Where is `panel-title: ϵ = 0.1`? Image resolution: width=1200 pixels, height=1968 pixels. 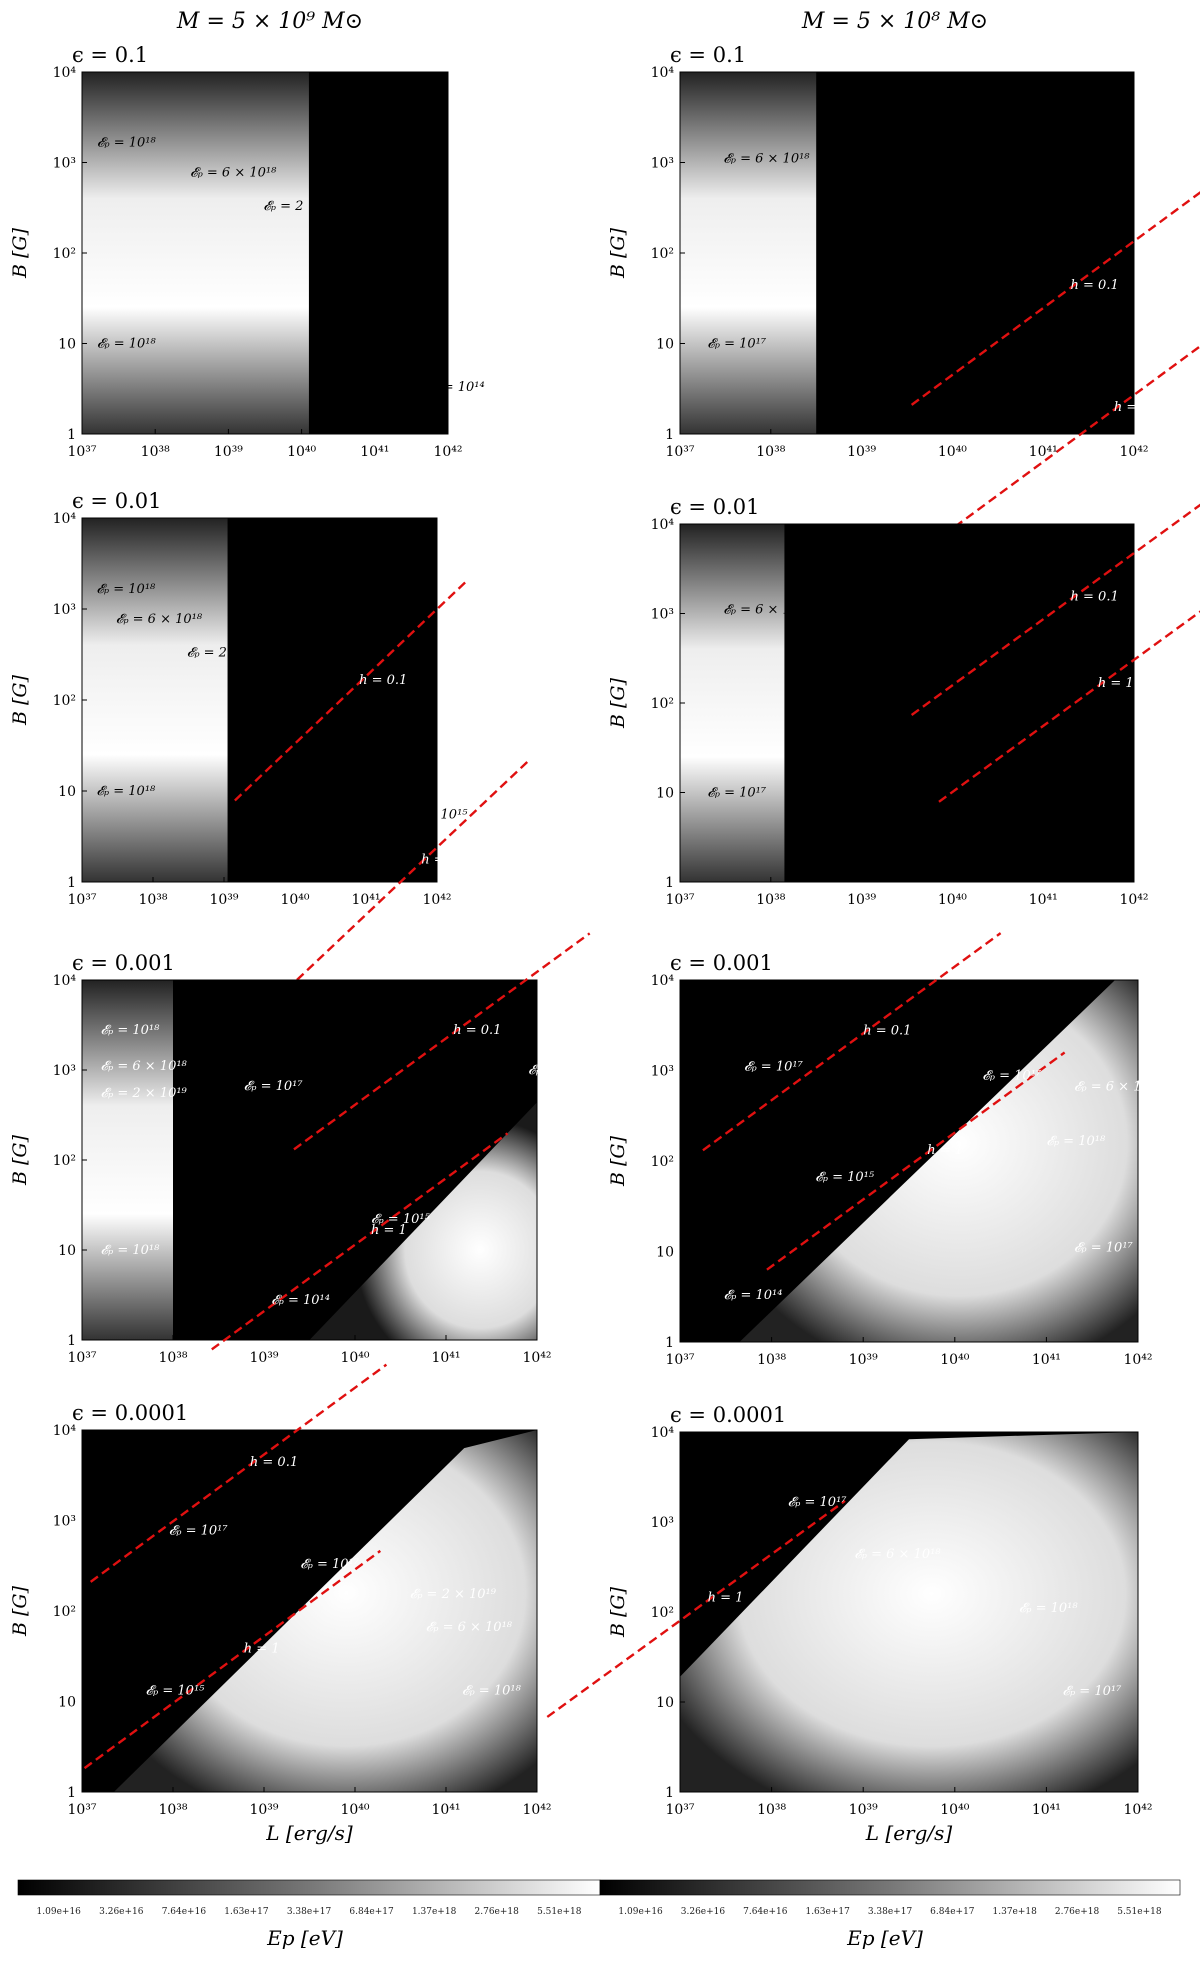 panel-title: ϵ = 0.1 is located at coordinates (110, 55).